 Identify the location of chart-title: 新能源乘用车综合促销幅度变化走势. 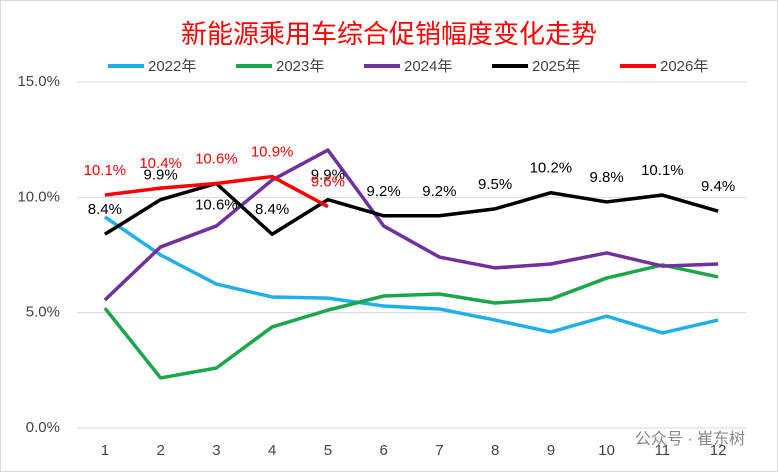
(389, 34).